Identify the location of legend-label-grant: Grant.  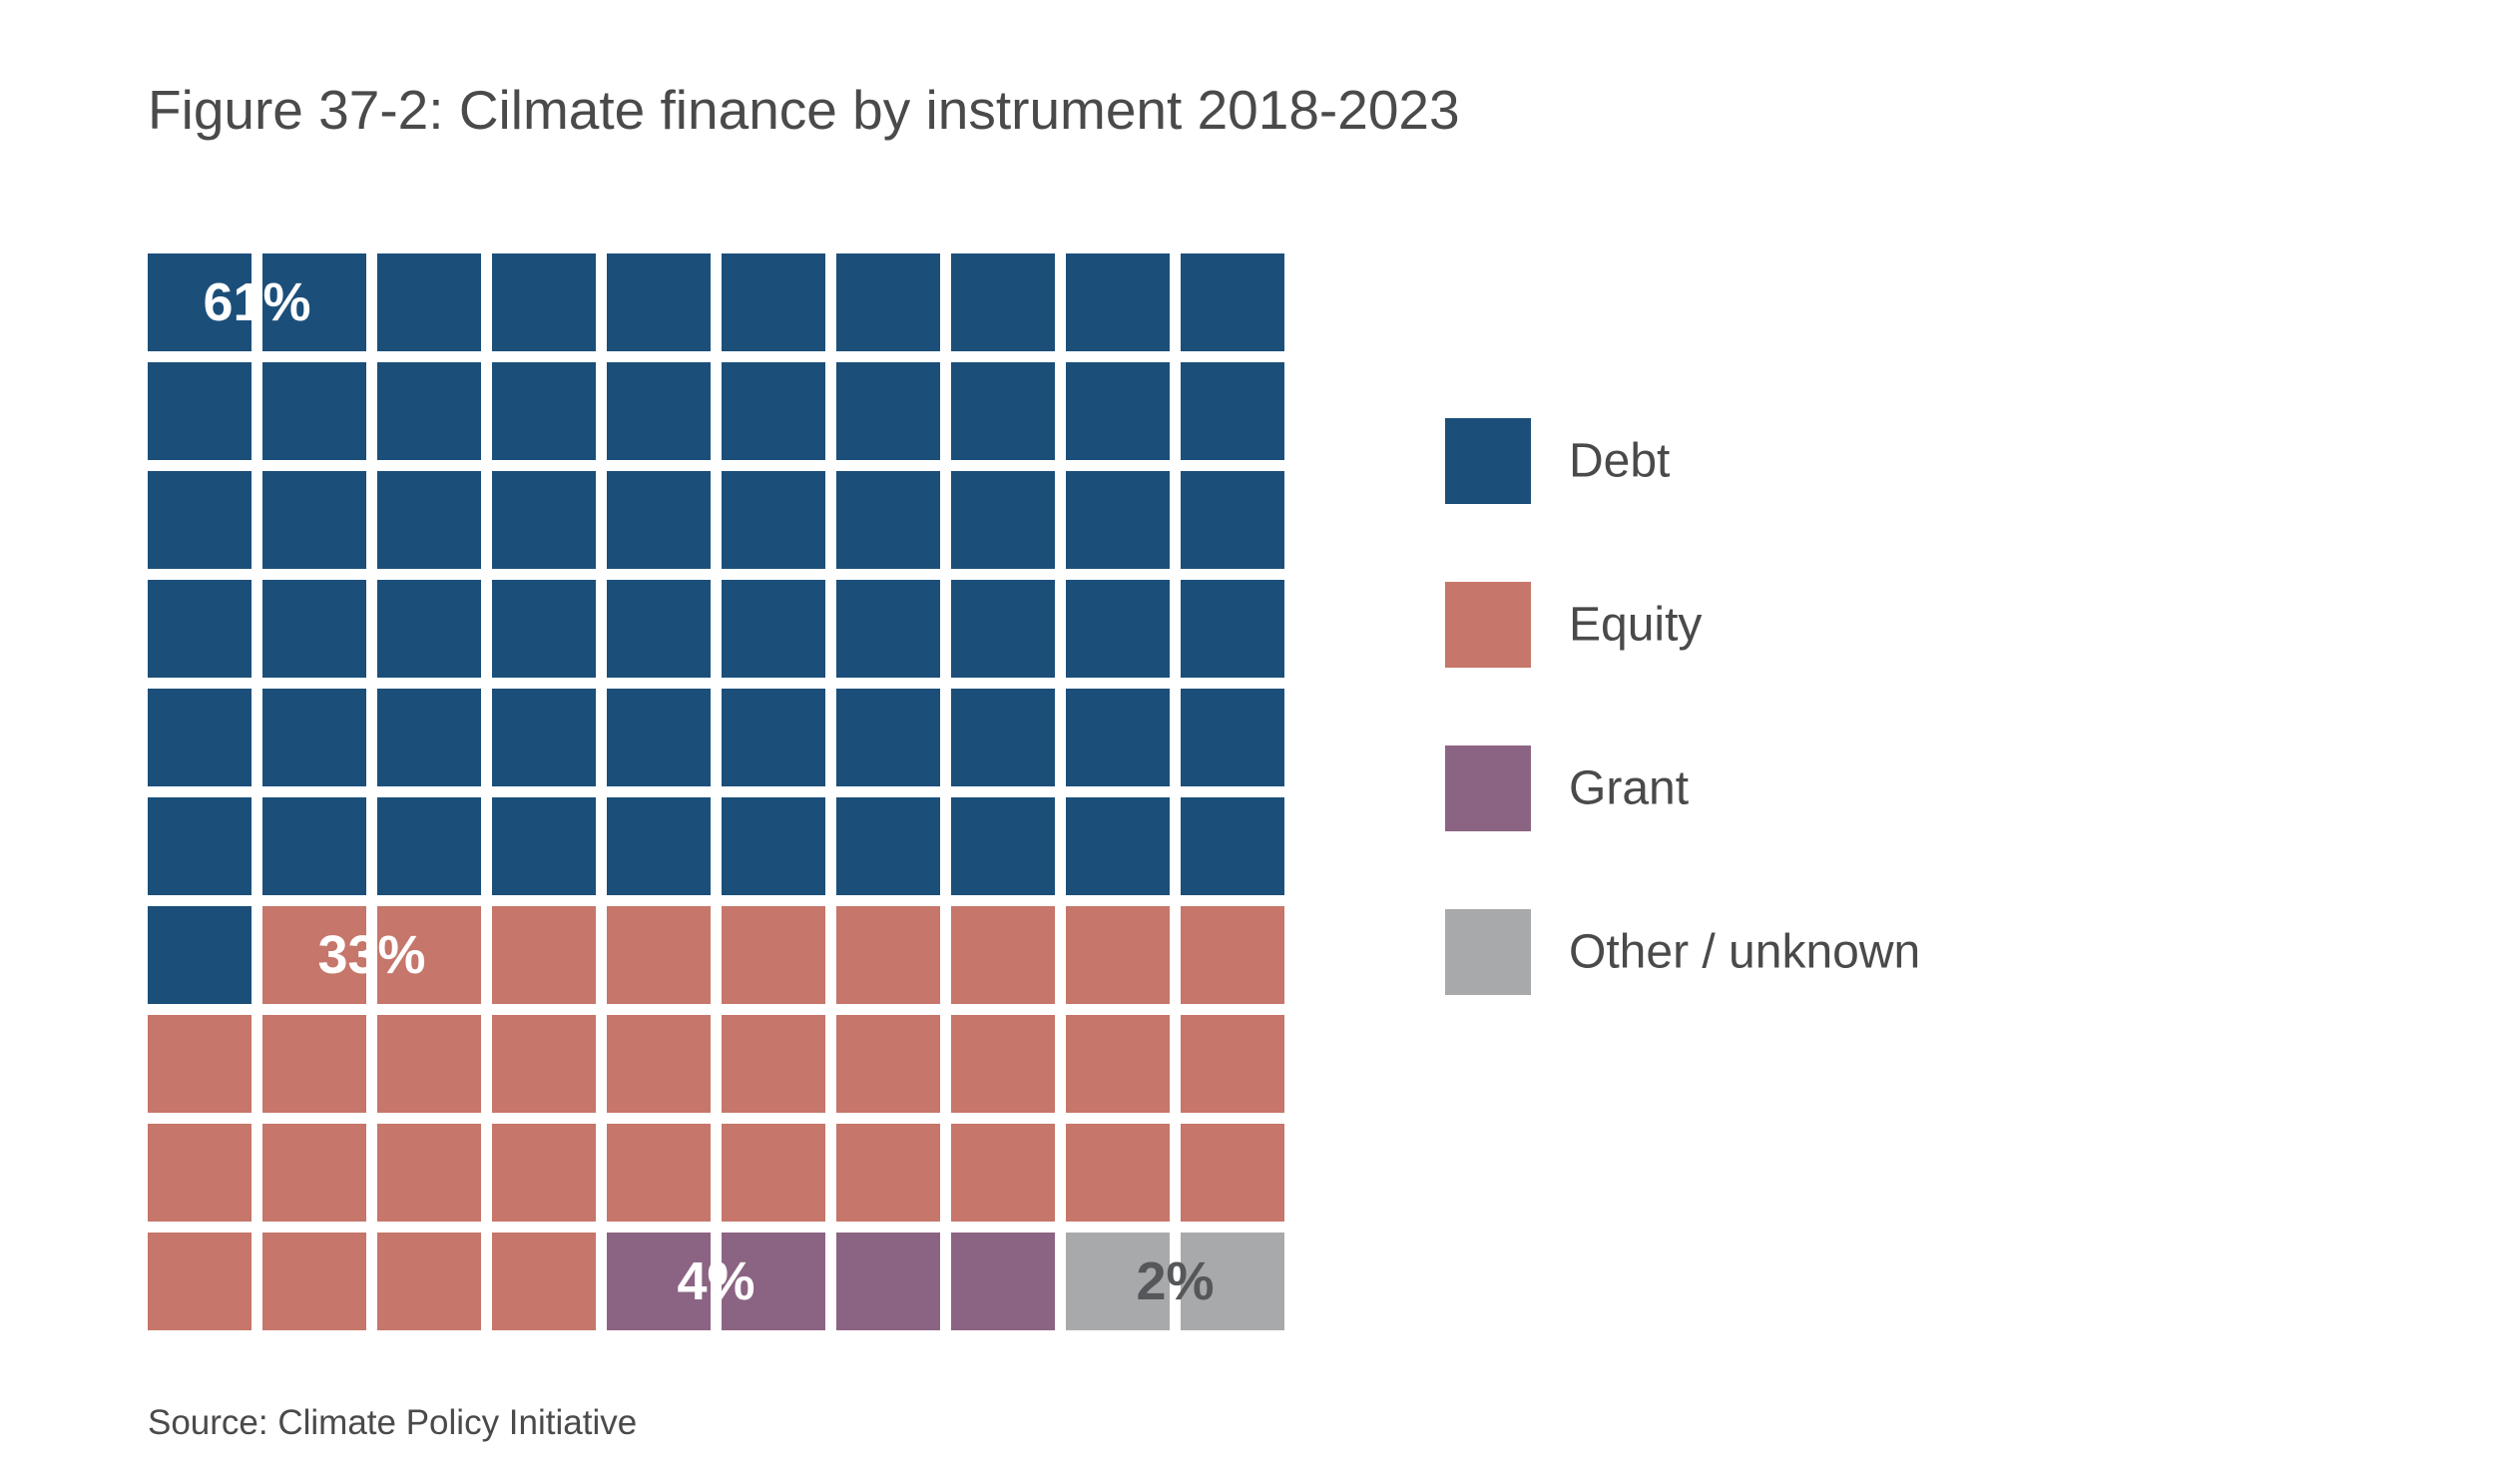
(1629, 788).